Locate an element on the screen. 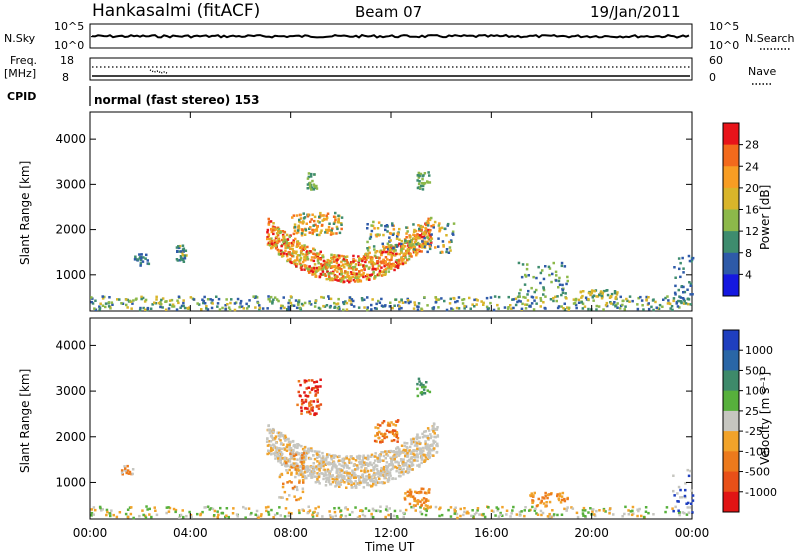 This screenshot has height=554, width=800. nave-tick-top: 60 is located at coordinates (716, 60).